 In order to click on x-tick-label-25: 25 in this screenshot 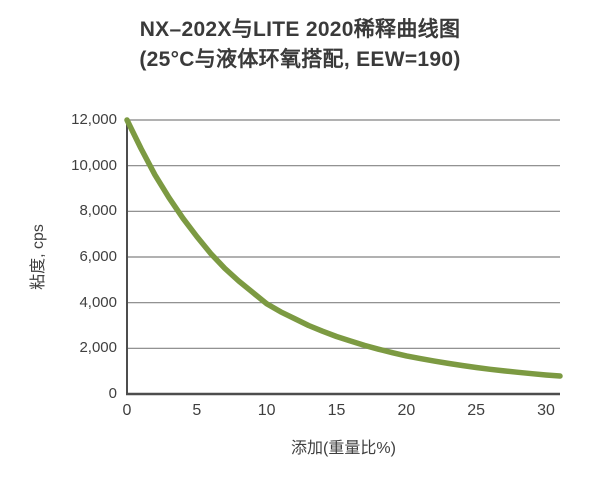, I will do `click(476, 410)`.